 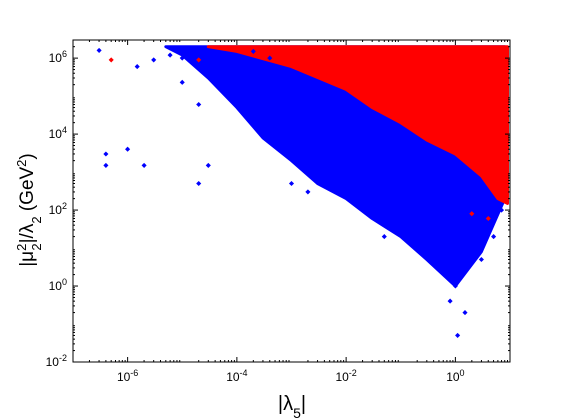 I want to click on y-tick-label-0: 10⁻², so click(x=56, y=361).